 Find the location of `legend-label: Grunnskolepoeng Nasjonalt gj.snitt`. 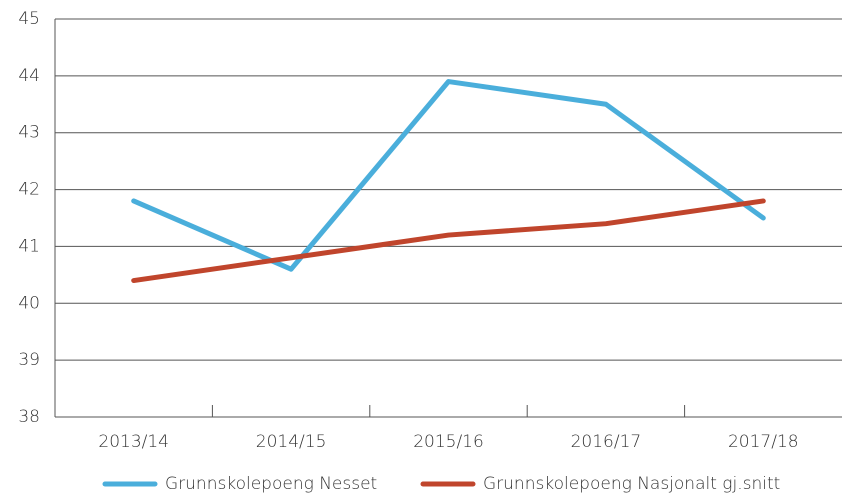

legend-label: Grunnskolepoeng Nasjonalt gj.snitt is located at coordinates (631, 483).